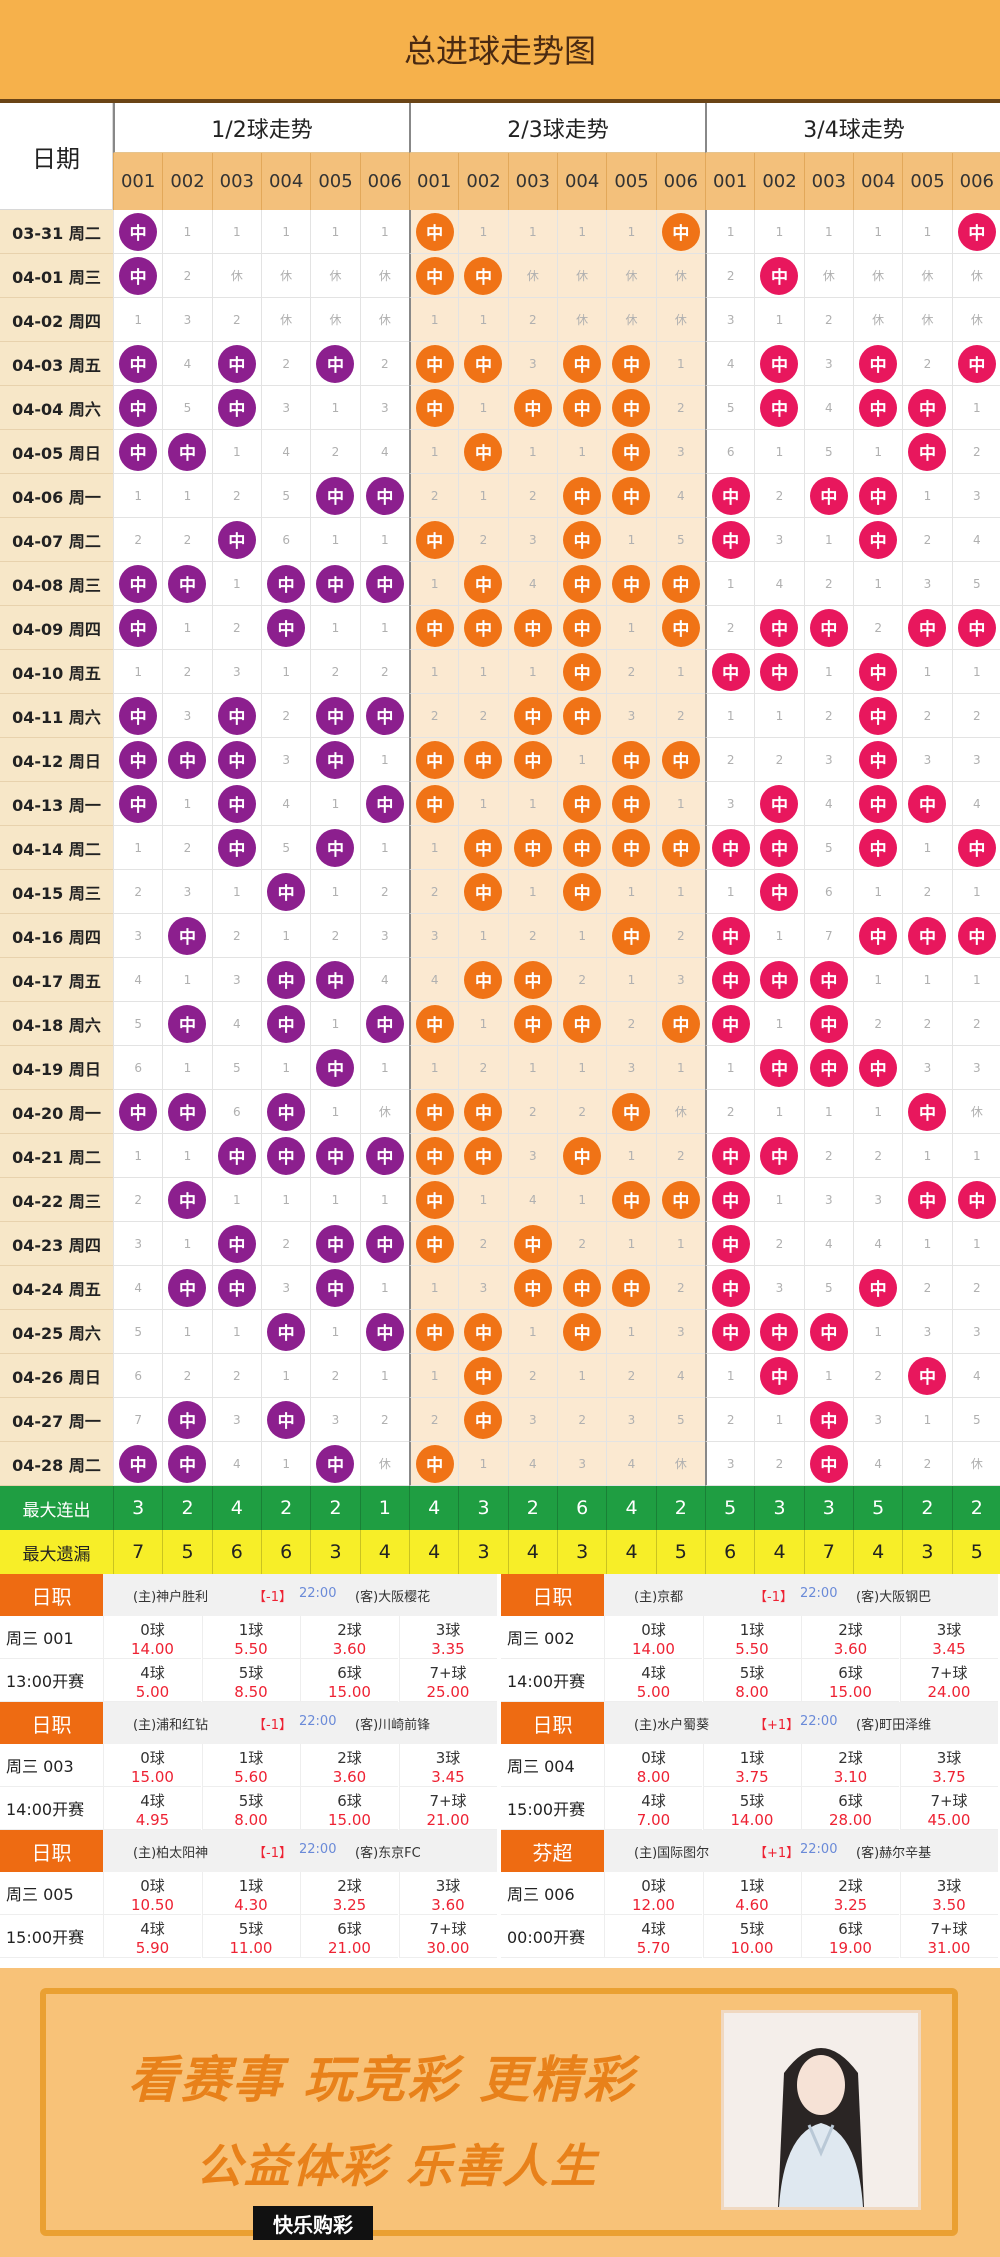  Describe the element at coordinates (56, 936) in the screenshot. I see `date-cell: 04-16 周四` at that location.